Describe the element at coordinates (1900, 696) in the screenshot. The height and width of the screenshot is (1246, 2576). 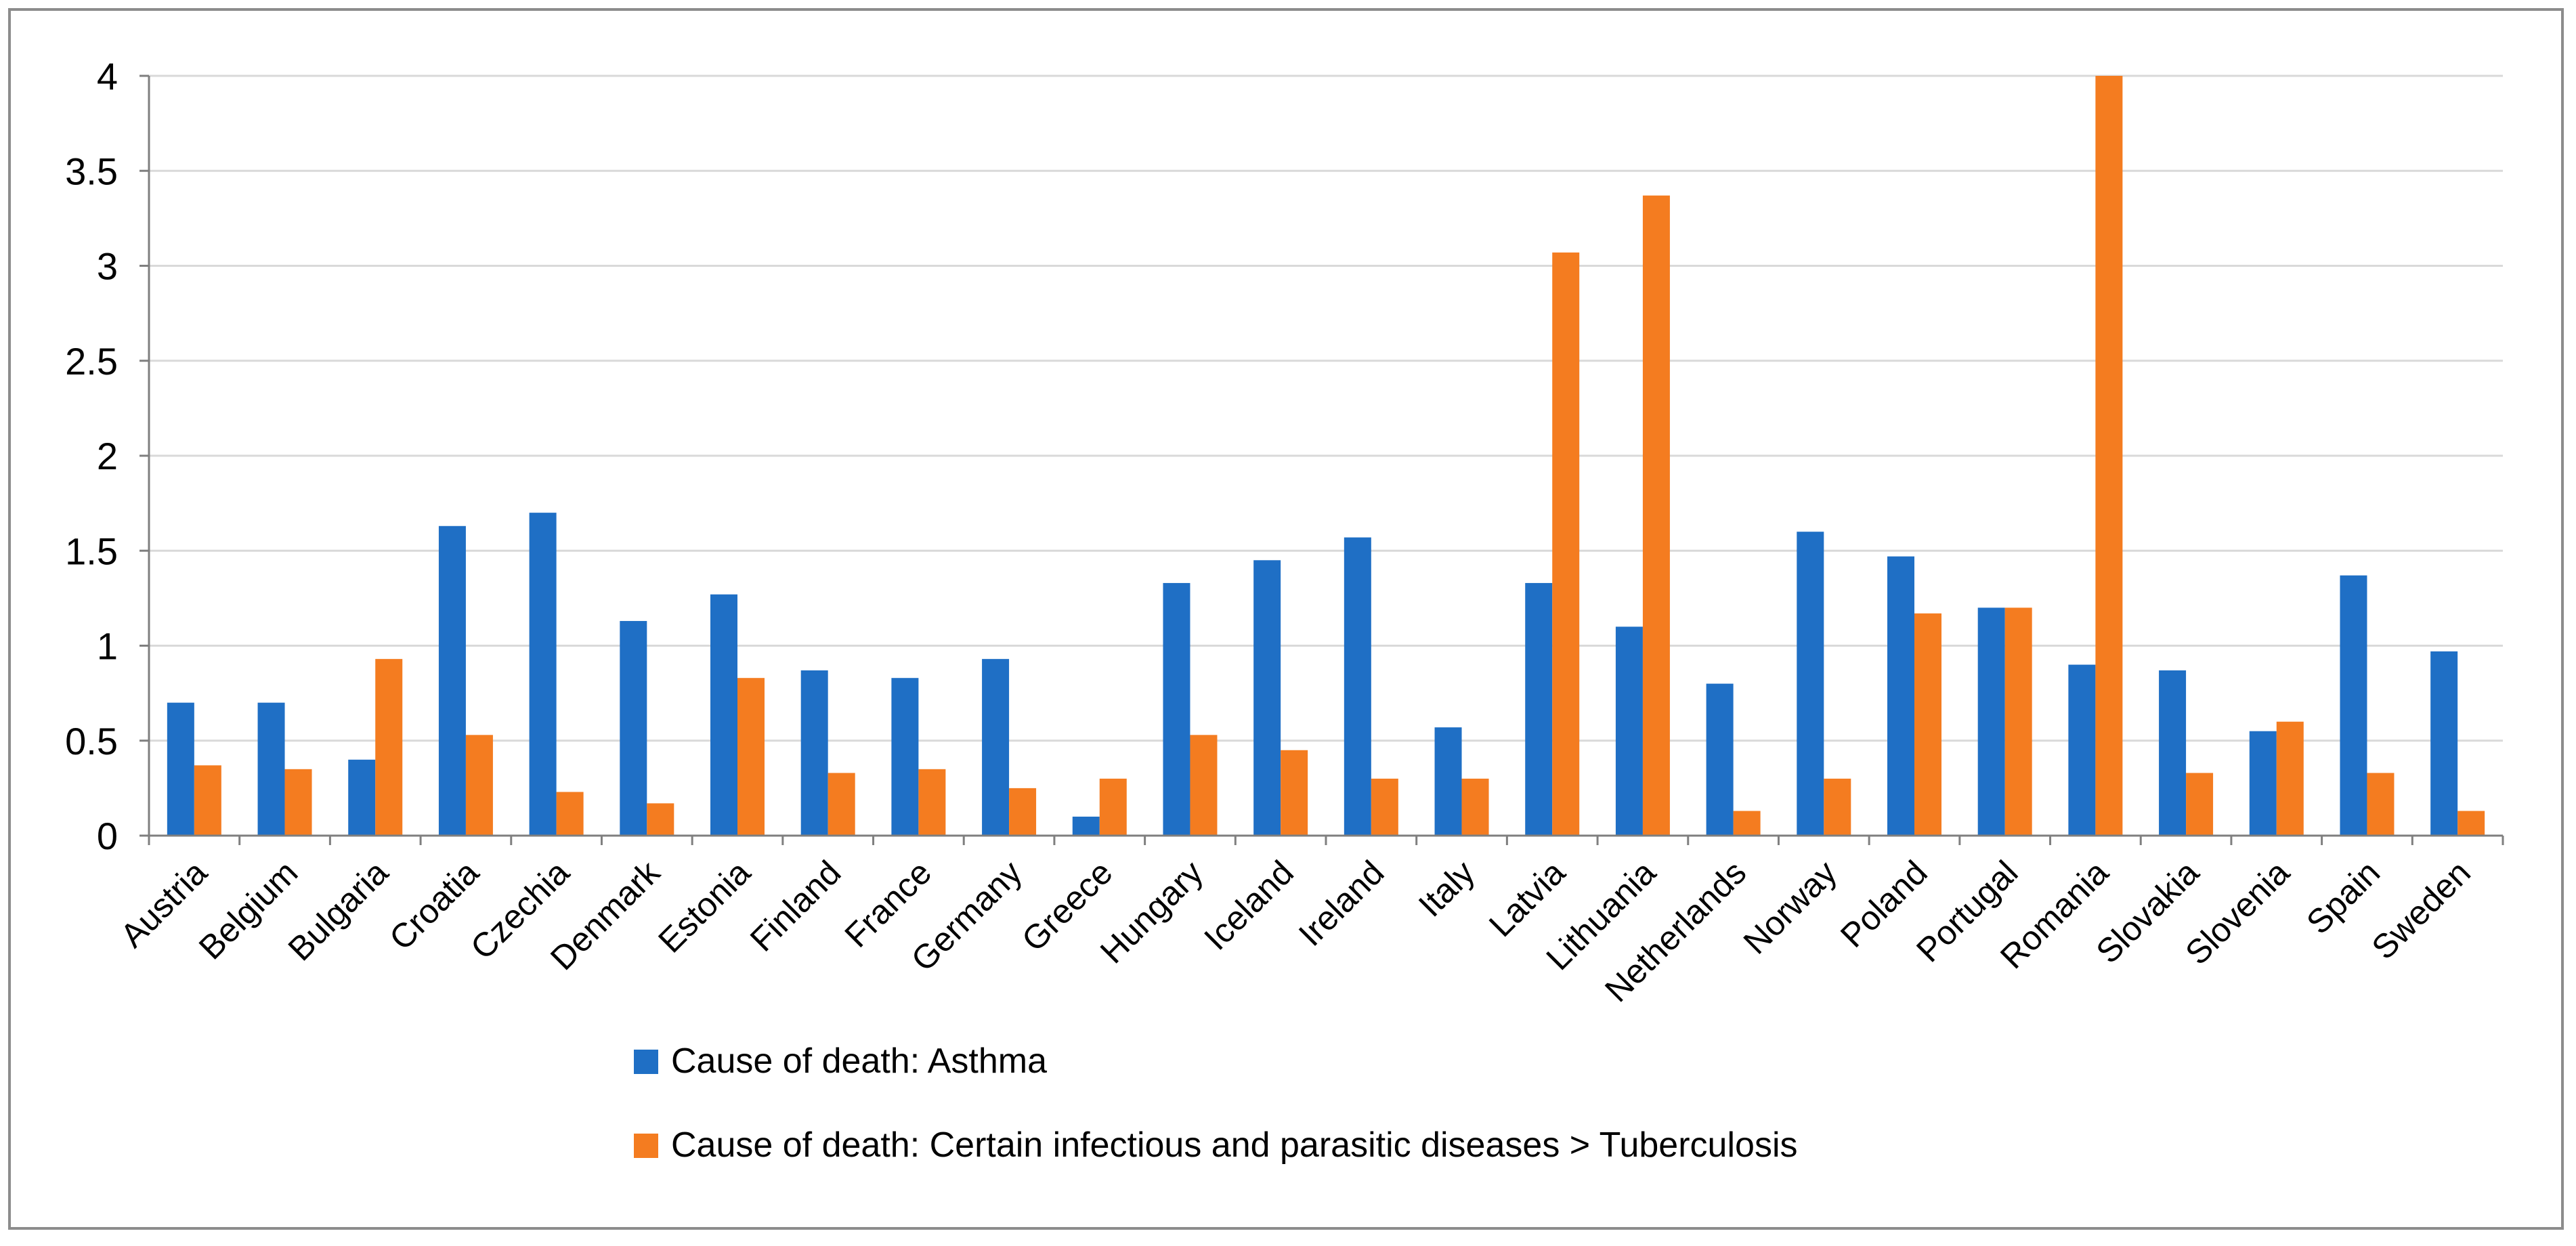
I see `bar-asthma-poland` at that location.